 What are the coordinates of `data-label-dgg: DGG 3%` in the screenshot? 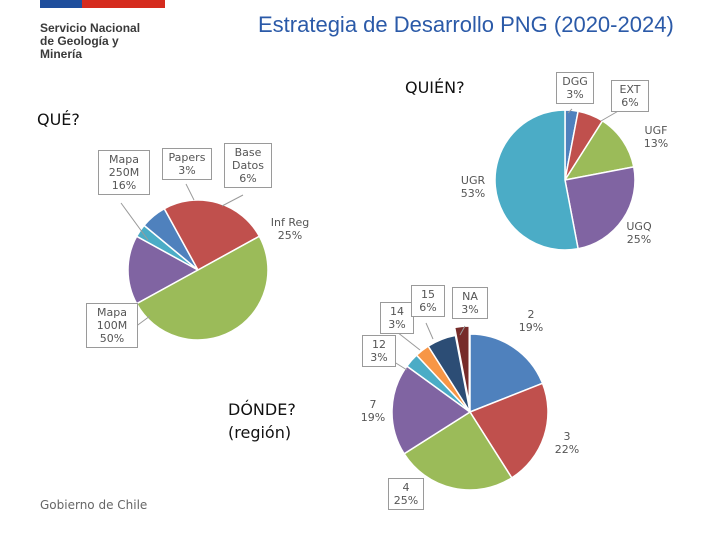 It's located at (575, 88).